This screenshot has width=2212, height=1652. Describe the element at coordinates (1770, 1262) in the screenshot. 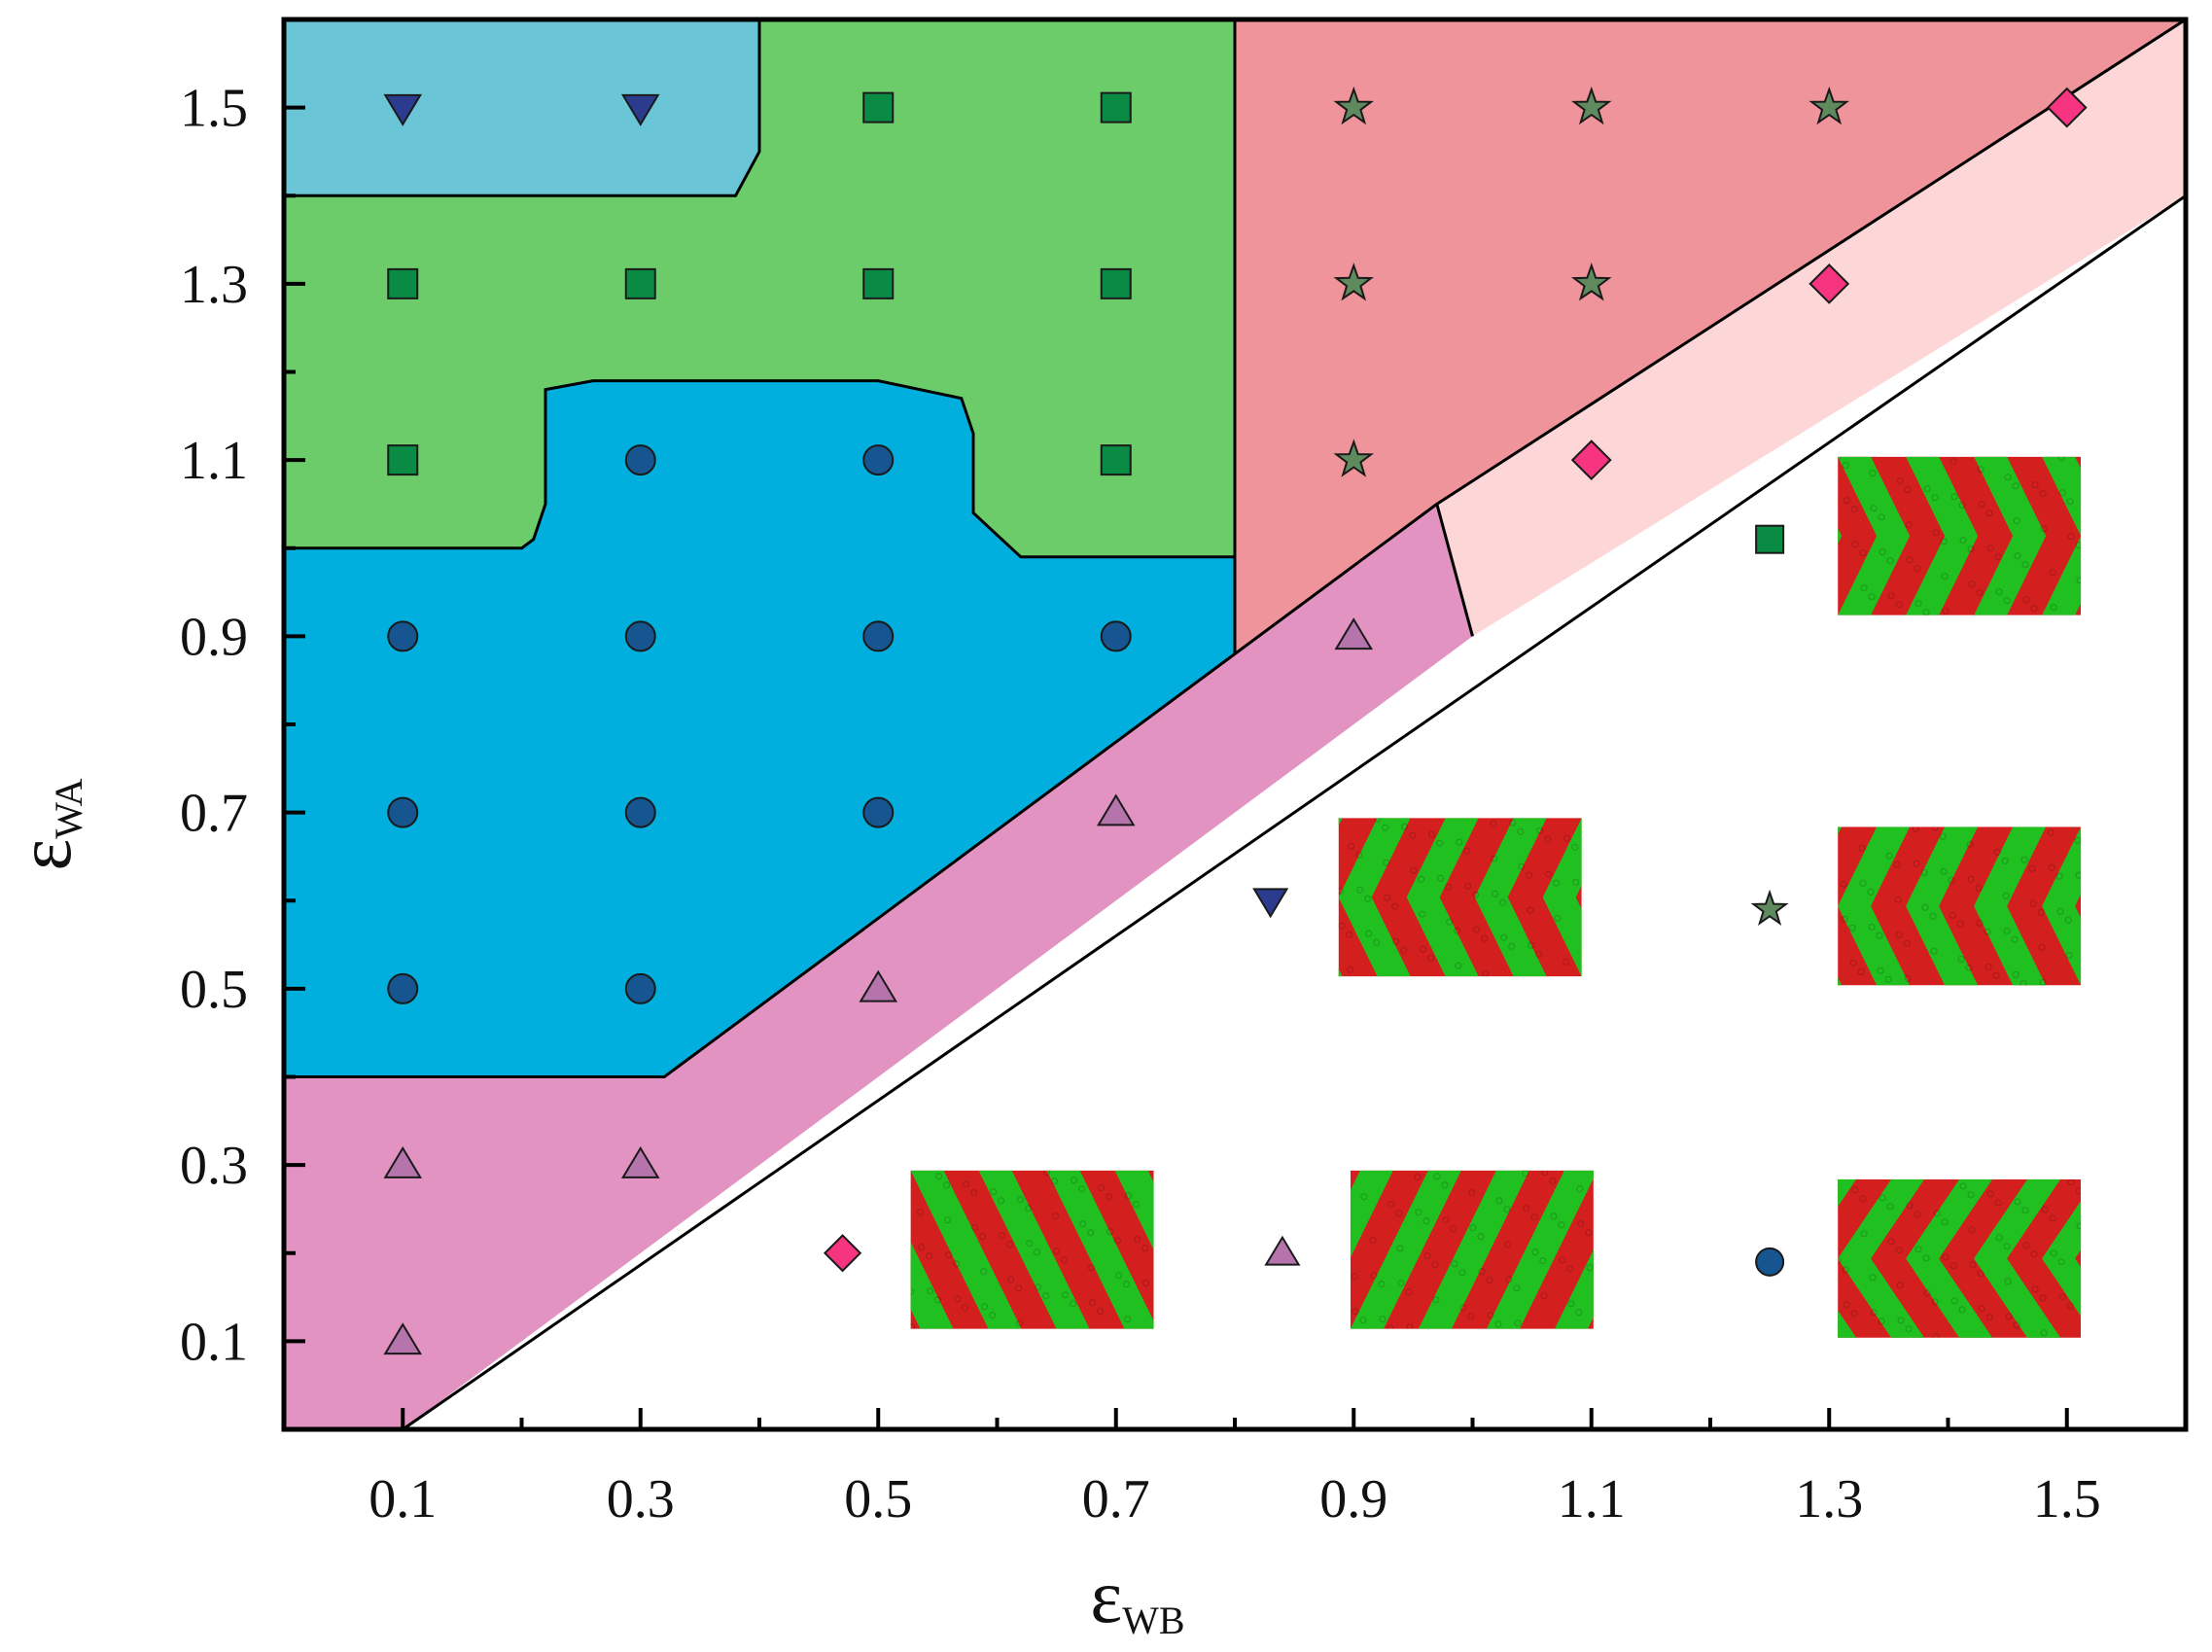

I see `inset-marker-circle` at that location.